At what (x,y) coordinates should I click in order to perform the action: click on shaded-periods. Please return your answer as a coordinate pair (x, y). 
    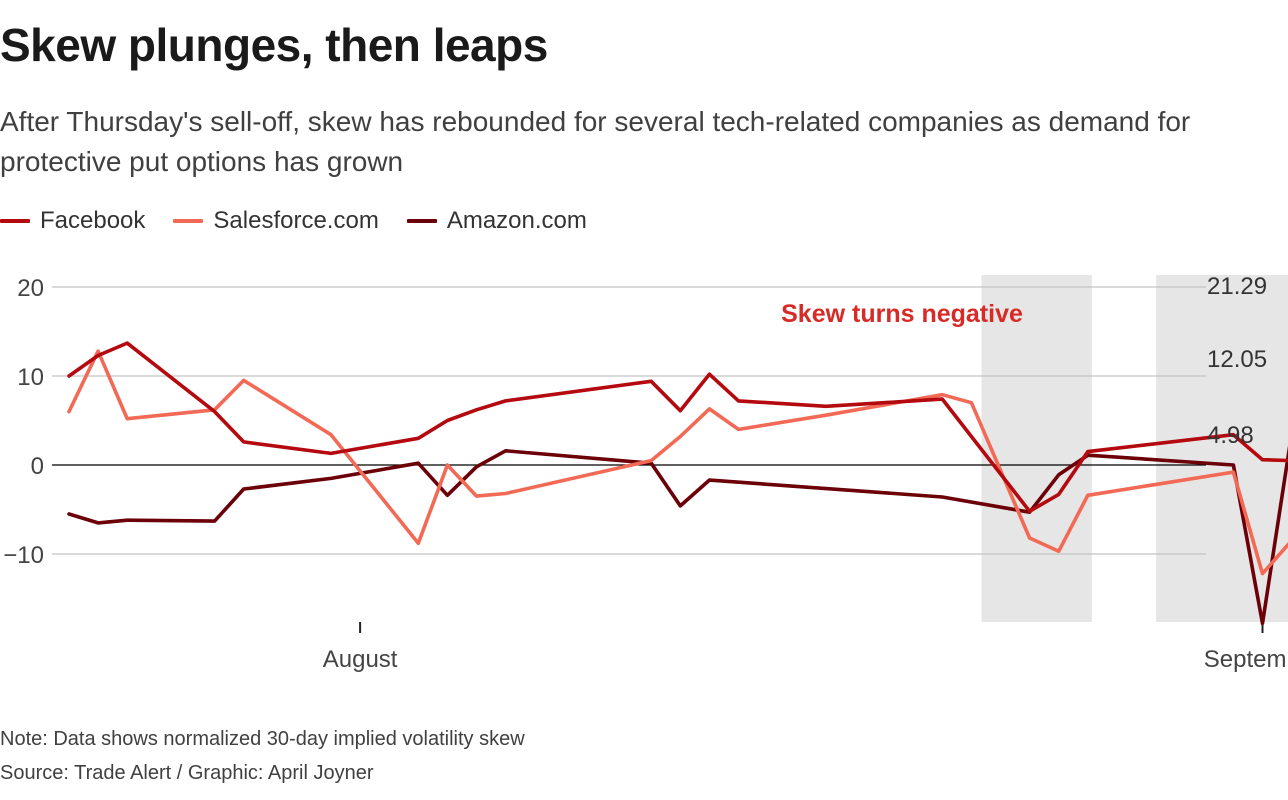
    Looking at the image, I should click on (1134, 448).